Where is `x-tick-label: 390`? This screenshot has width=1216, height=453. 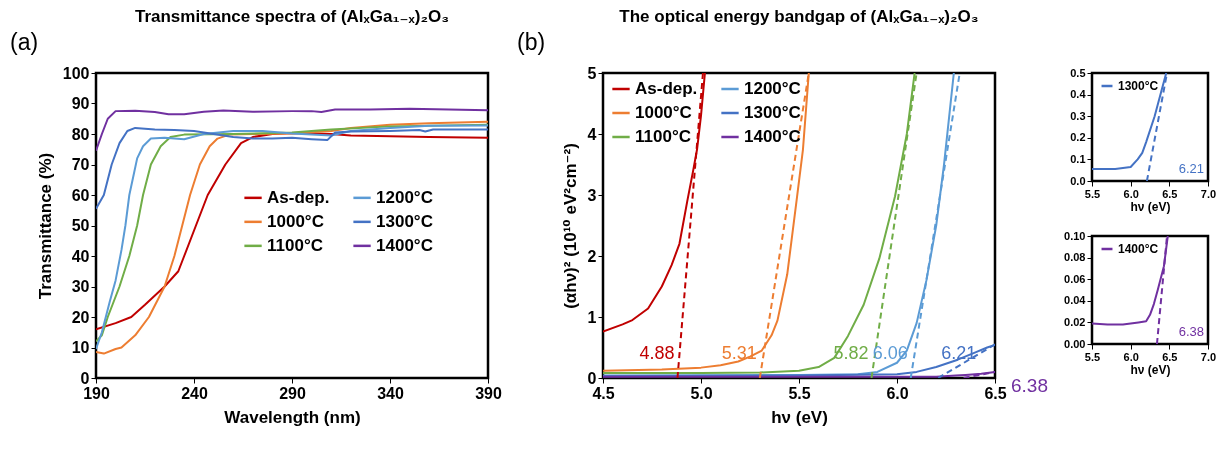 x-tick-label: 390 is located at coordinates (488, 393).